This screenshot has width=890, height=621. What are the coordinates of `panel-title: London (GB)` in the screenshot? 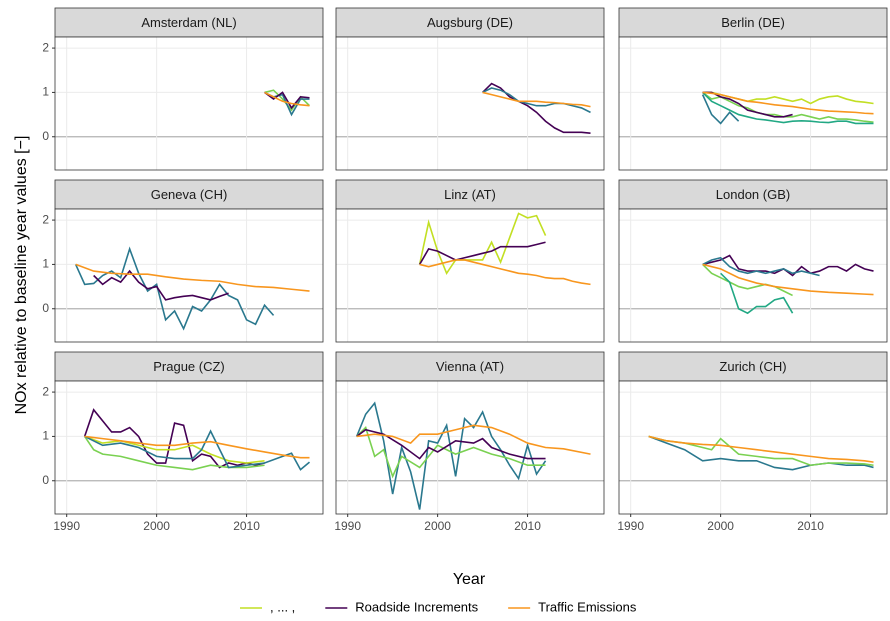 It's located at (753, 194).